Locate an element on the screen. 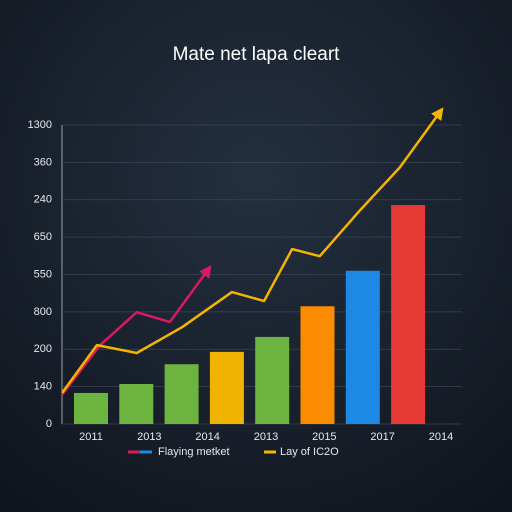  y-tick-label: 200 is located at coordinates (43, 349).